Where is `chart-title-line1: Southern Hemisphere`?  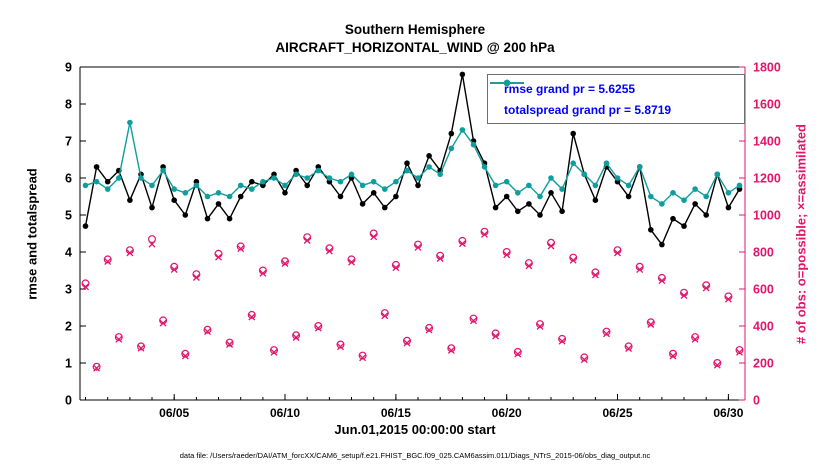
chart-title-line1: Southern Hemisphere is located at coordinates (415, 29).